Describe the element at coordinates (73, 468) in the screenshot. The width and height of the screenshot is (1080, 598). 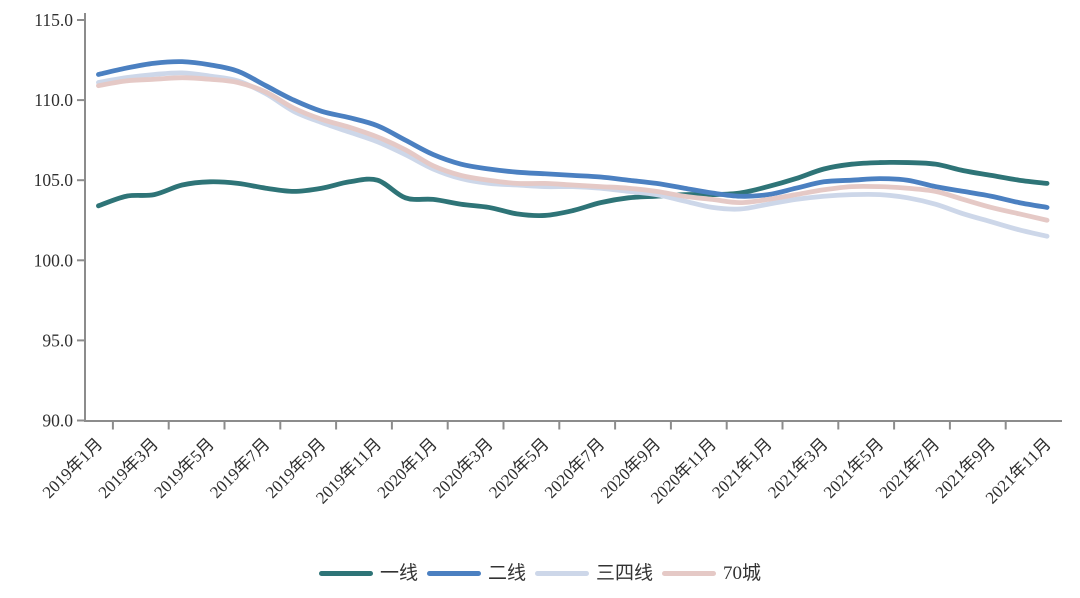
I see `x-tick-label: 2019年1月` at that location.